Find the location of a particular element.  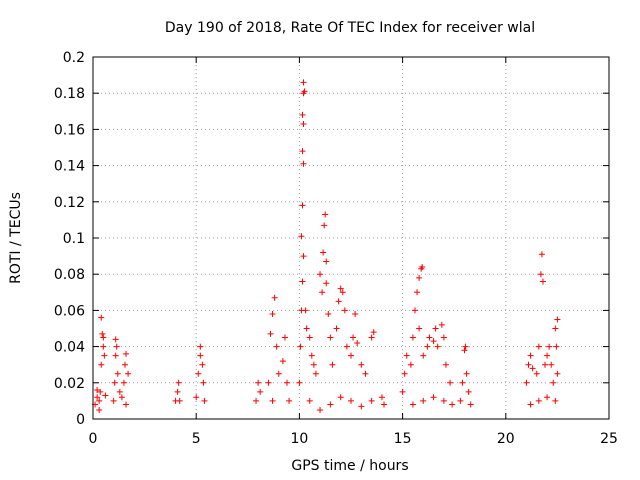

x-tick-label: 25 is located at coordinates (609, 439).